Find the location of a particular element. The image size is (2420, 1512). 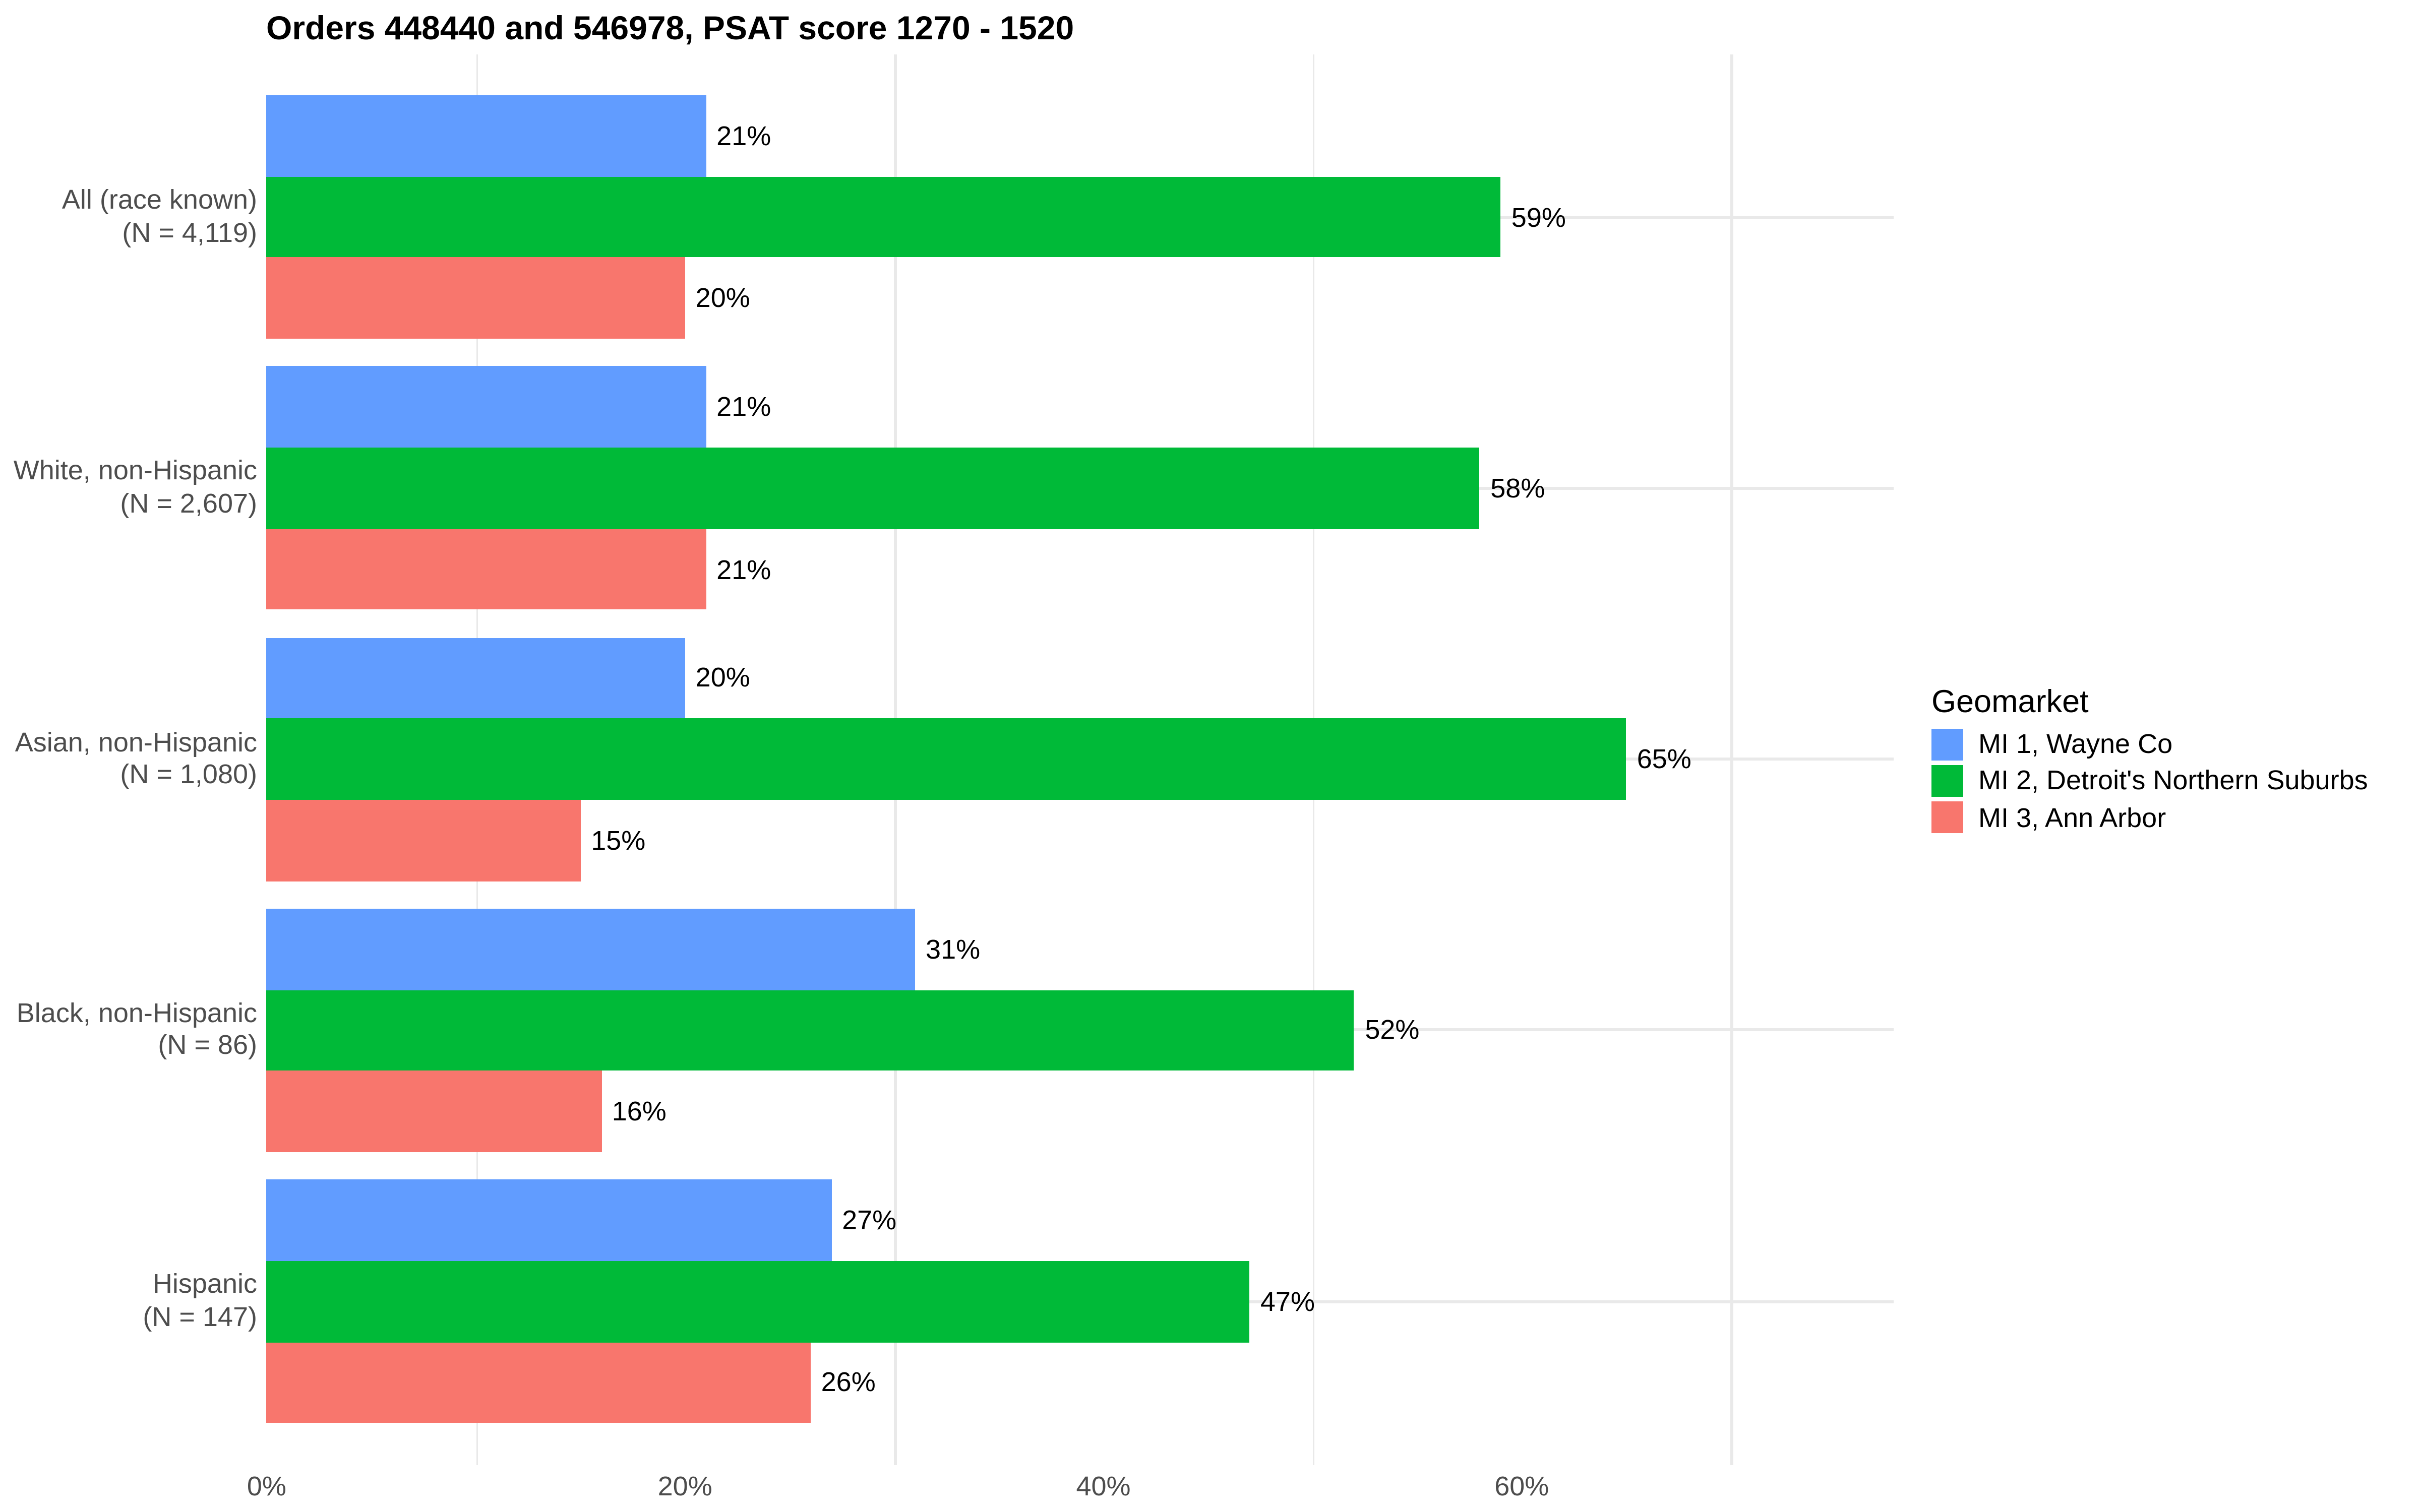

category-label-line2: (N = 4,119) is located at coordinates (189, 232).